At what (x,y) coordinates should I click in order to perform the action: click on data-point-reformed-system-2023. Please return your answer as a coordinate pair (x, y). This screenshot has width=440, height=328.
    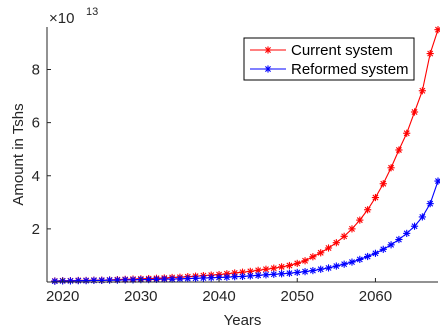
    Looking at the image, I should click on (86, 281).